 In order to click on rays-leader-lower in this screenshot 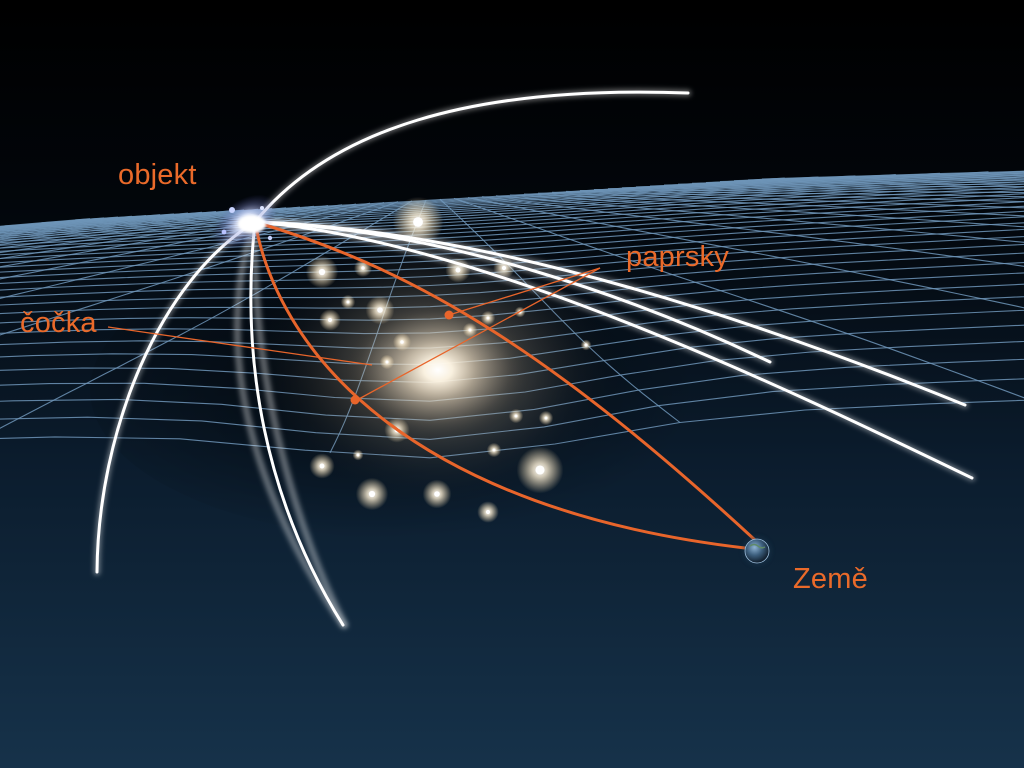, I will do `click(478, 334)`.